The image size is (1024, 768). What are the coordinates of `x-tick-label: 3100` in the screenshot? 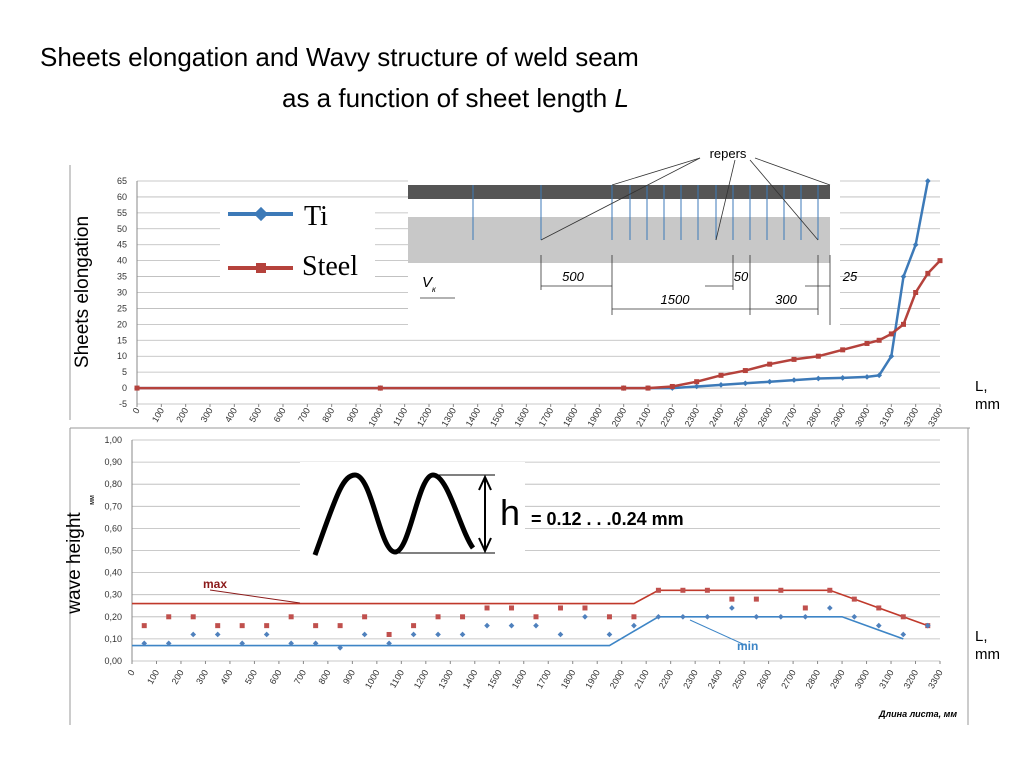 It's located at (886, 417).